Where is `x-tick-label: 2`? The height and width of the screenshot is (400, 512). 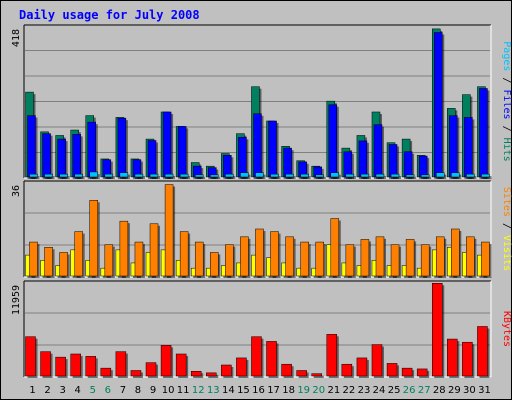
x-tick-label: 2 is located at coordinates (47, 390).